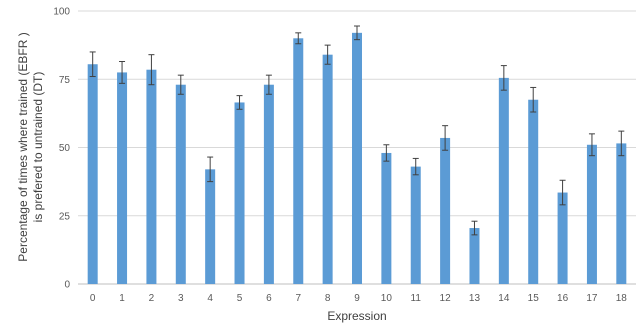 The height and width of the screenshot is (327, 638). I want to click on x-tick-label: 9, so click(357, 298).